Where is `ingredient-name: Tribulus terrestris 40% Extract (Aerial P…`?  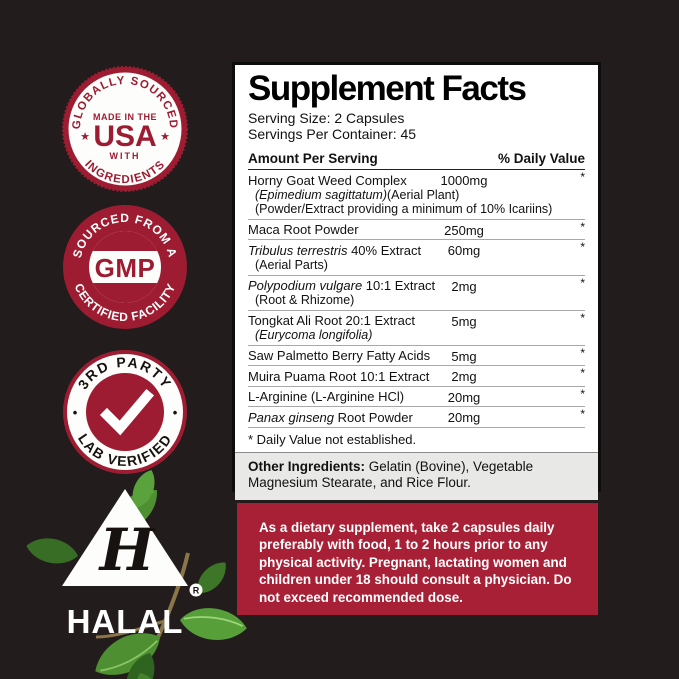
ingredient-name: Tribulus terrestris 40% Extract (Aerial P… is located at coordinates (416, 258).